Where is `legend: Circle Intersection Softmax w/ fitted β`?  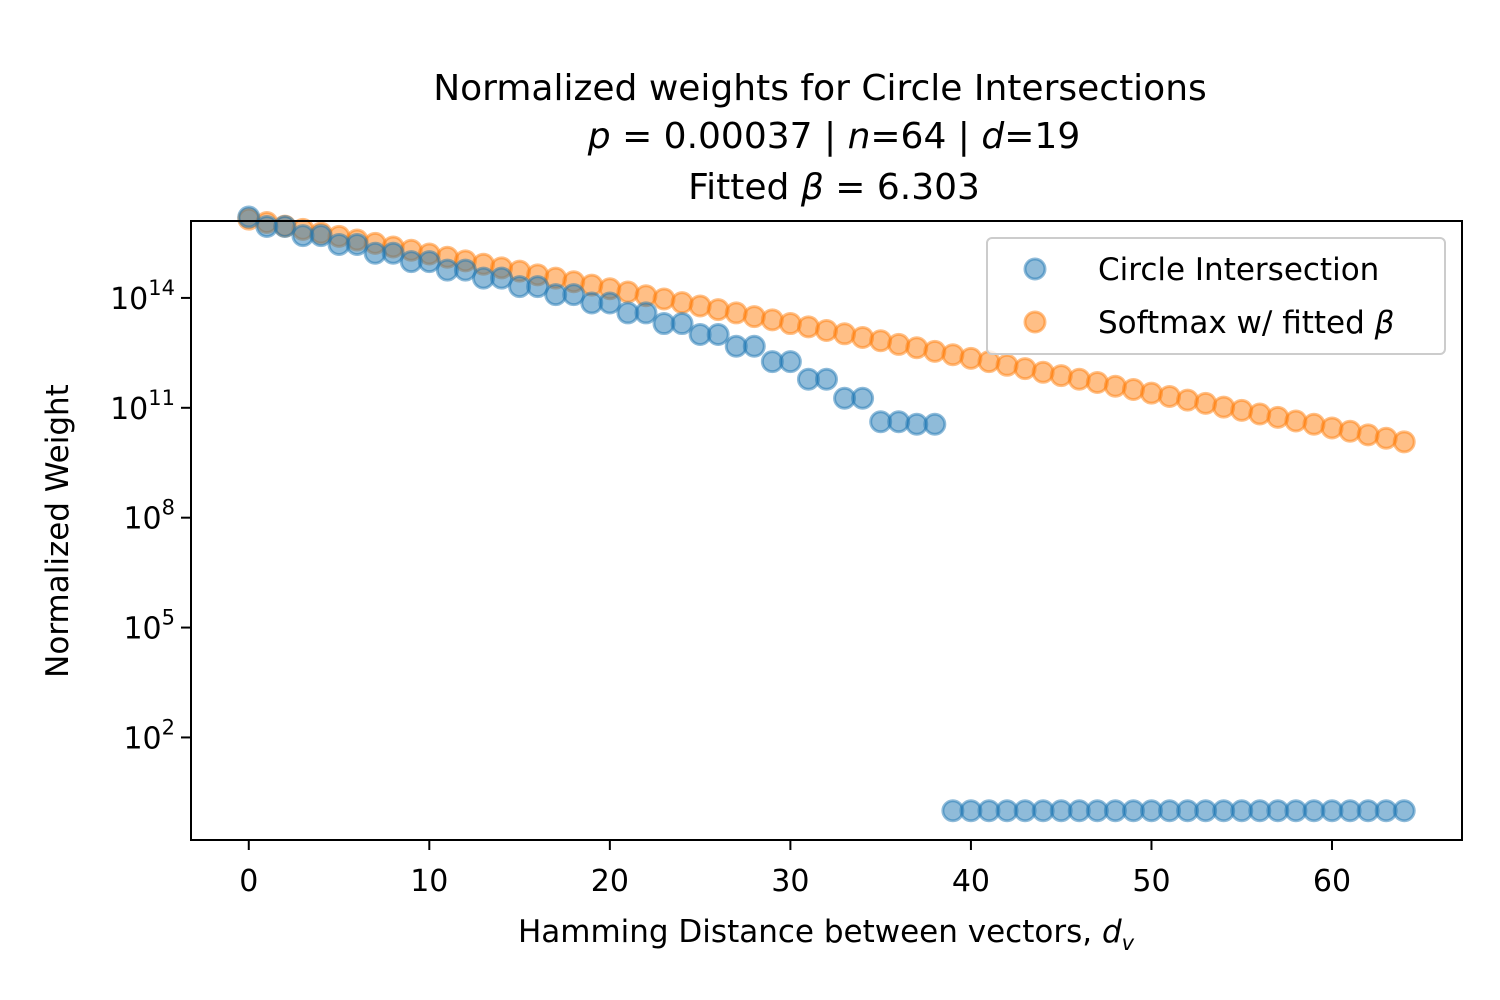
legend: Circle Intersection Softmax w/ fitted β is located at coordinates (1216, 296).